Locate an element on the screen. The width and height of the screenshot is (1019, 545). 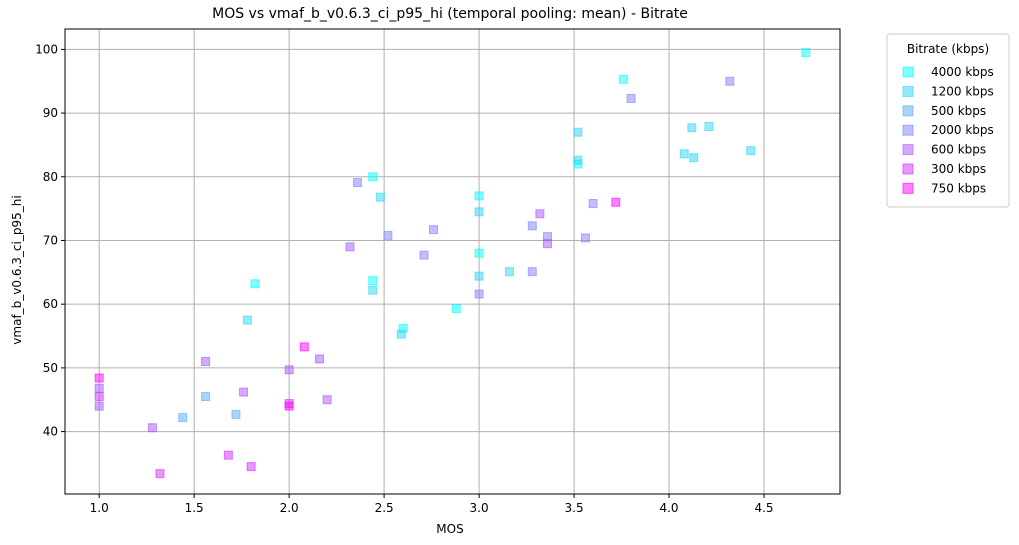
y-tick-label: 100 is located at coordinates (46, 49).